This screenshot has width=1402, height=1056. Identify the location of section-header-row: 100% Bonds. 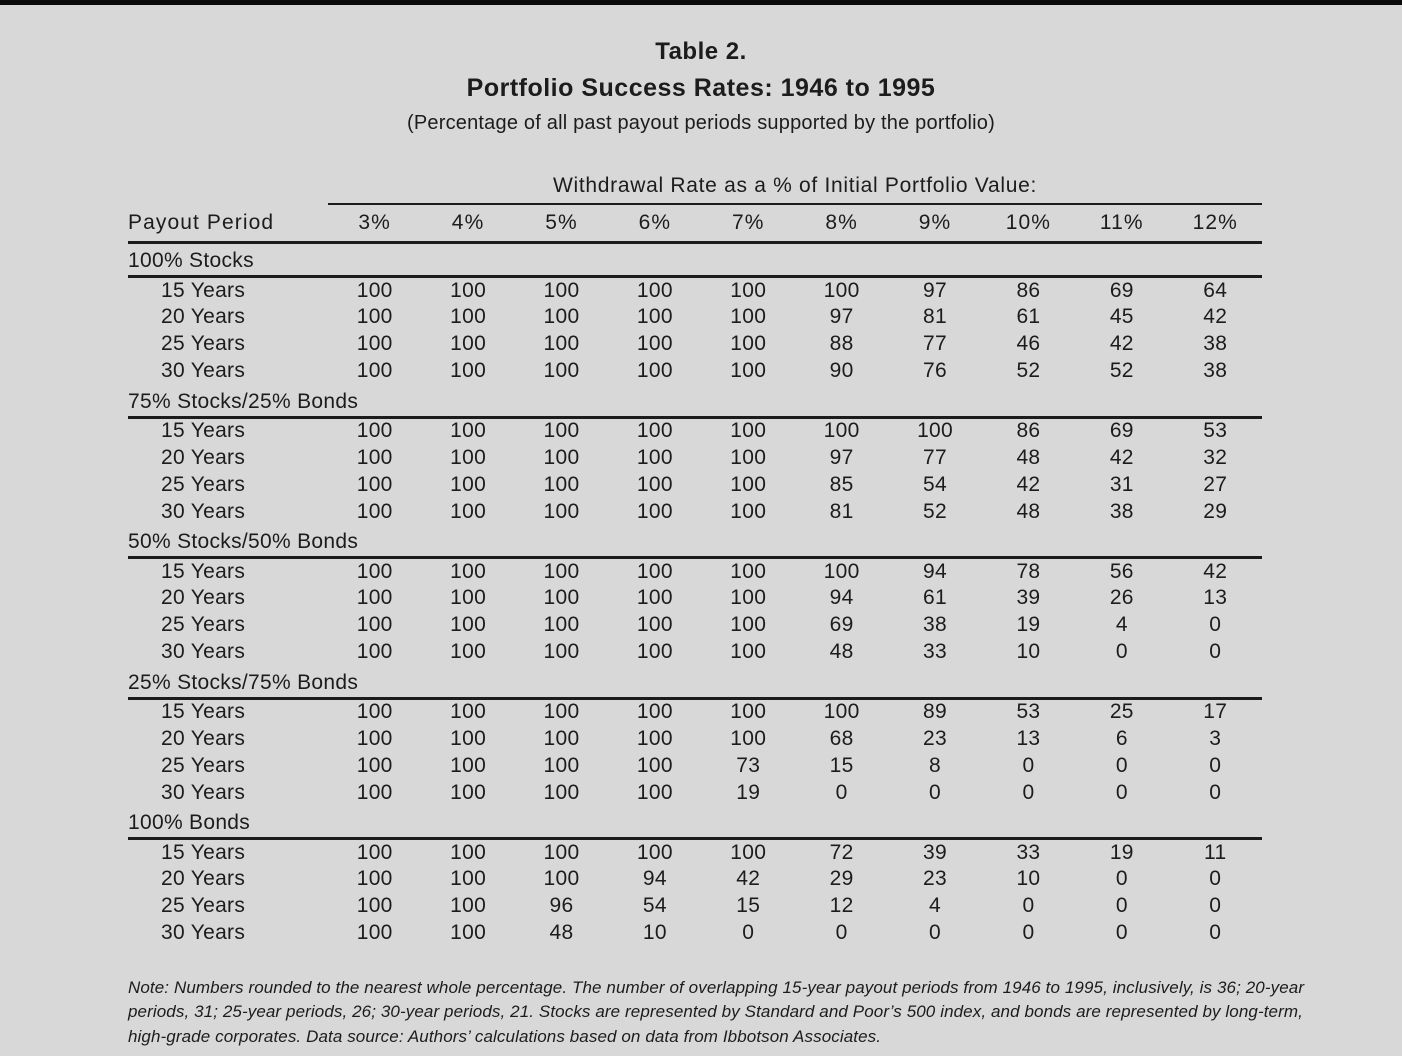
(695, 823).